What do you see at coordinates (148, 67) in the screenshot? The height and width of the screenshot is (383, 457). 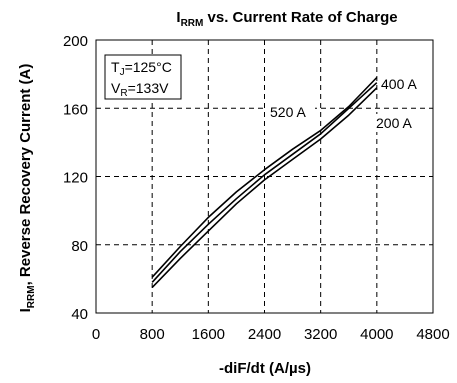 I see `condition-tj-suffix: =125°C` at bounding box center [148, 67].